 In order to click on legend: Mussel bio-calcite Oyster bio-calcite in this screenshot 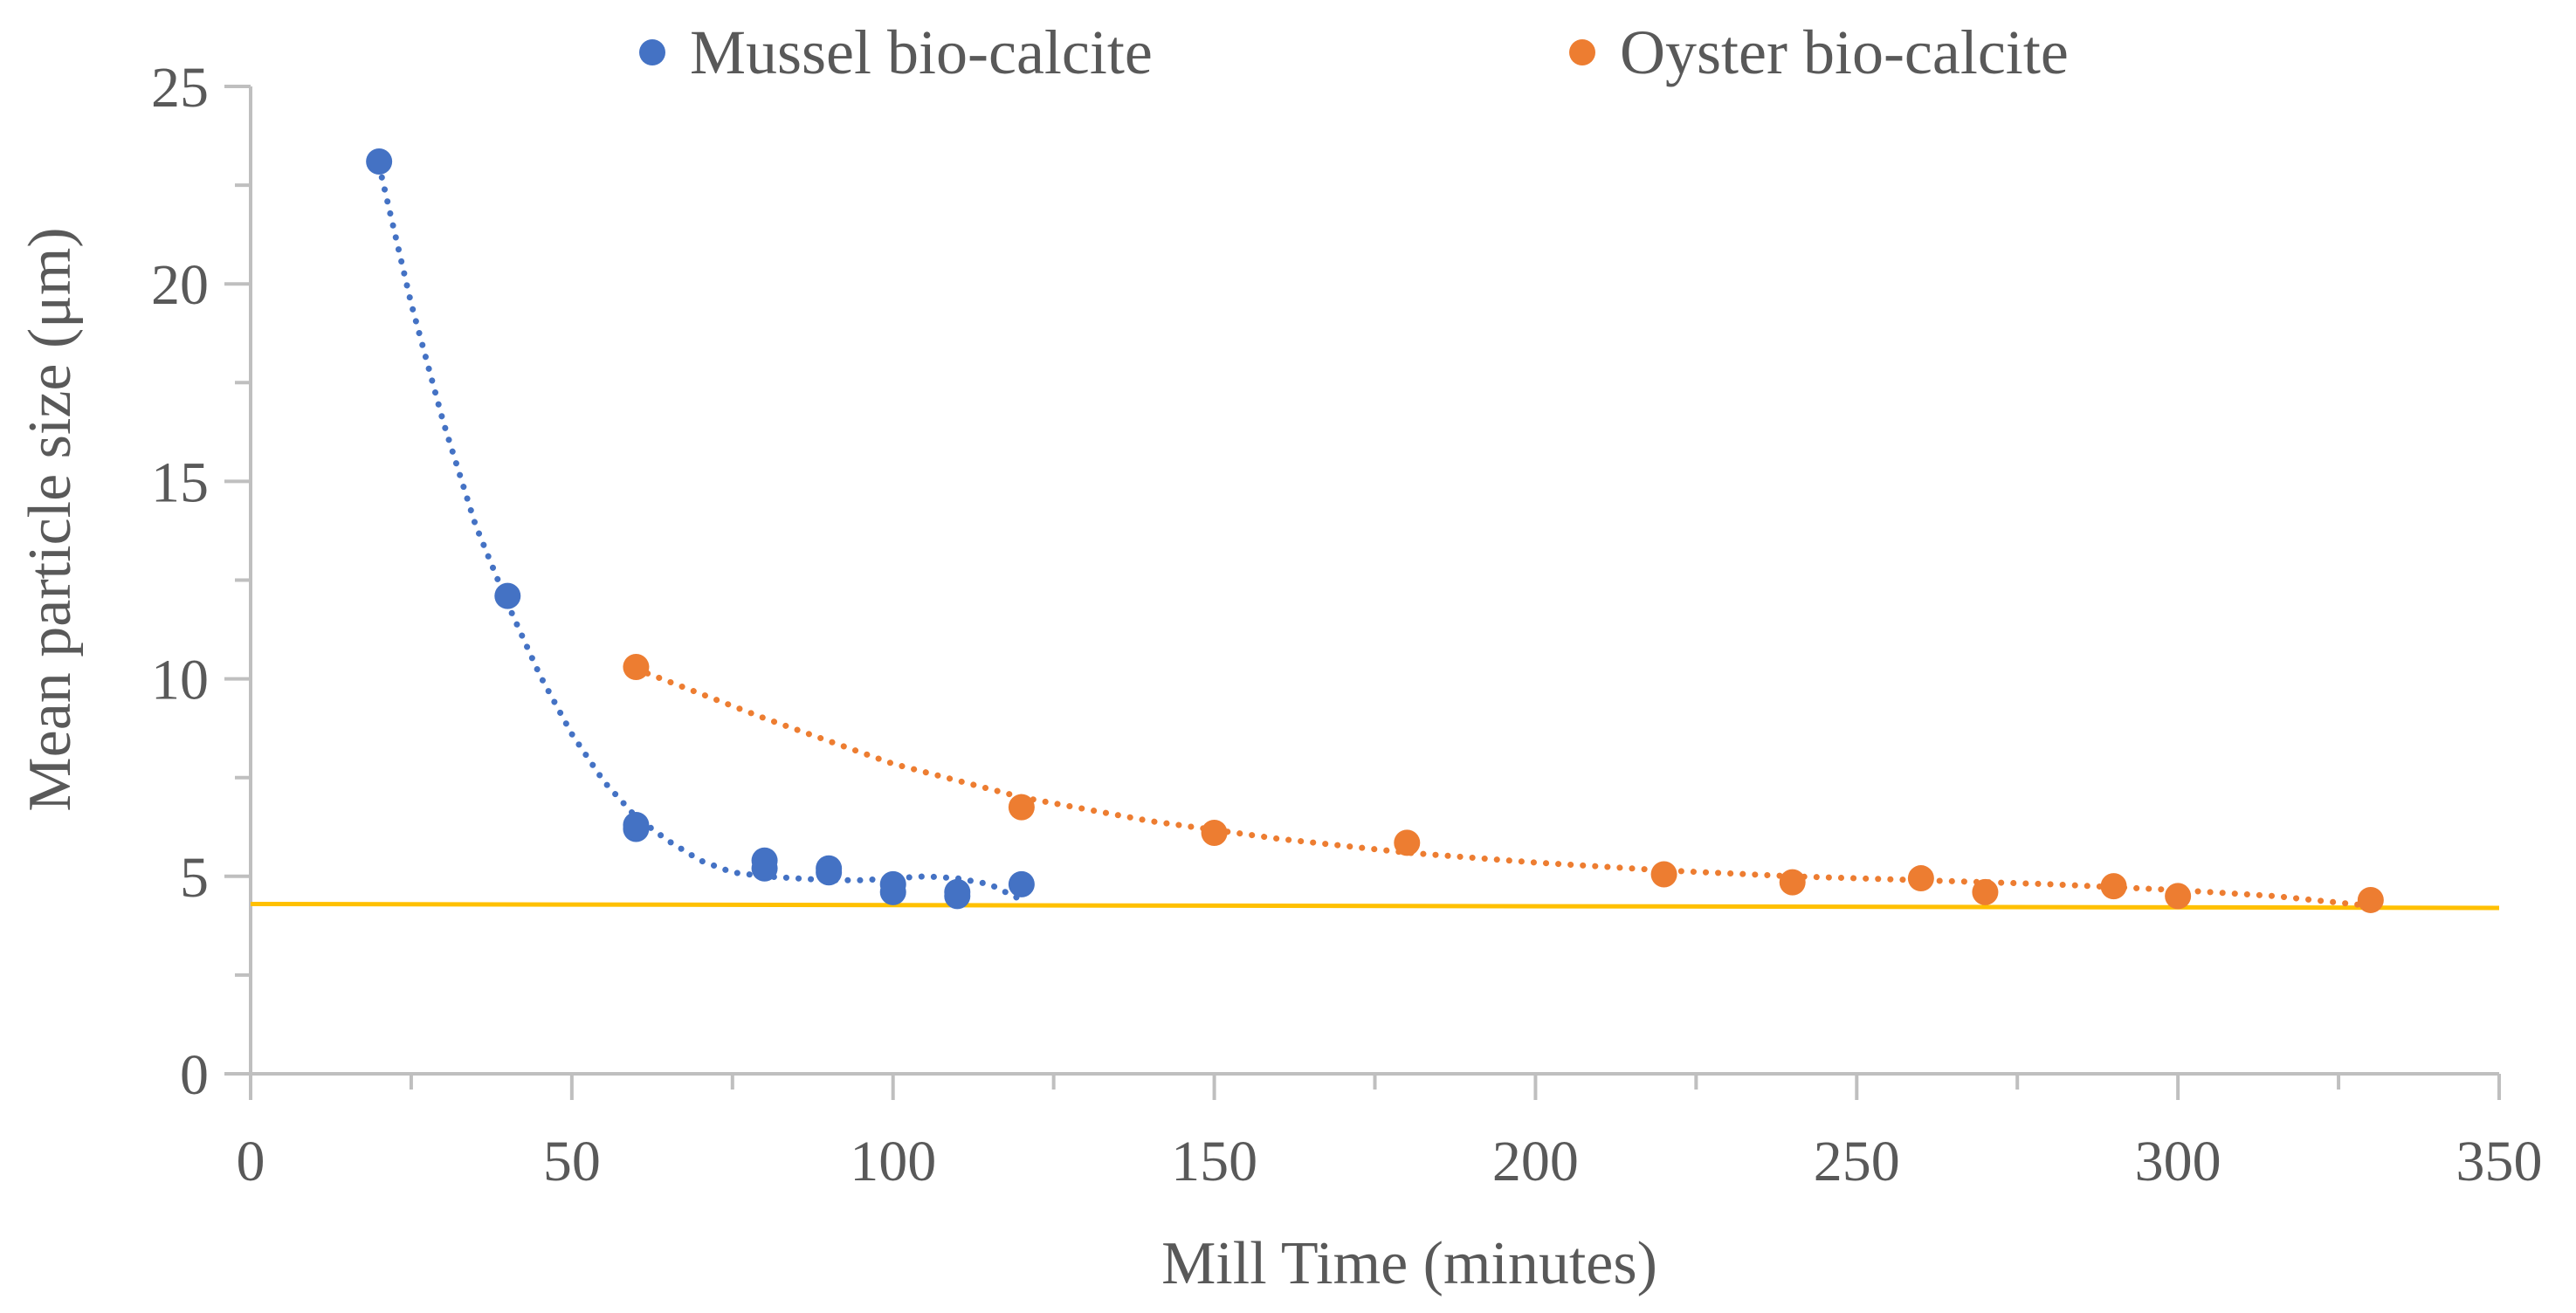, I will do `click(1354, 52)`.